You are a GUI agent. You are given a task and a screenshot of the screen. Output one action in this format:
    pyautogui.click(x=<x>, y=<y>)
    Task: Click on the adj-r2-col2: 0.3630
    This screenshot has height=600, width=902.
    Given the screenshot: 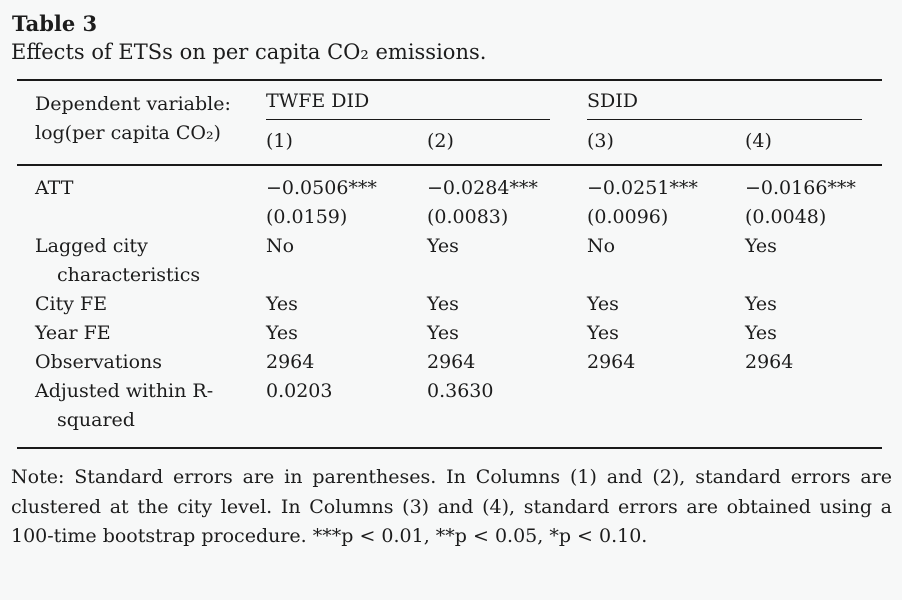 What is the action you would take?
    pyautogui.click(x=460, y=391)
    